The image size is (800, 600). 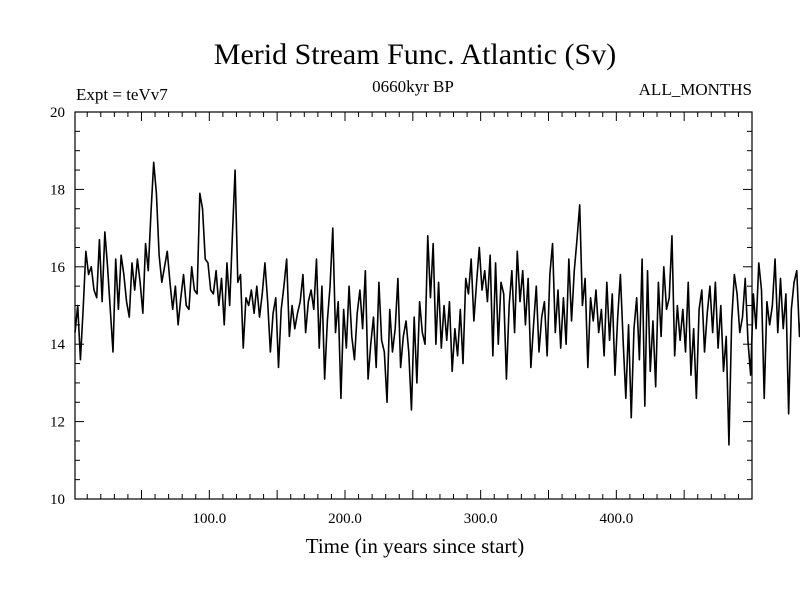 I want to click on x-tick-label: 400.0, so click(x=616, y=519).